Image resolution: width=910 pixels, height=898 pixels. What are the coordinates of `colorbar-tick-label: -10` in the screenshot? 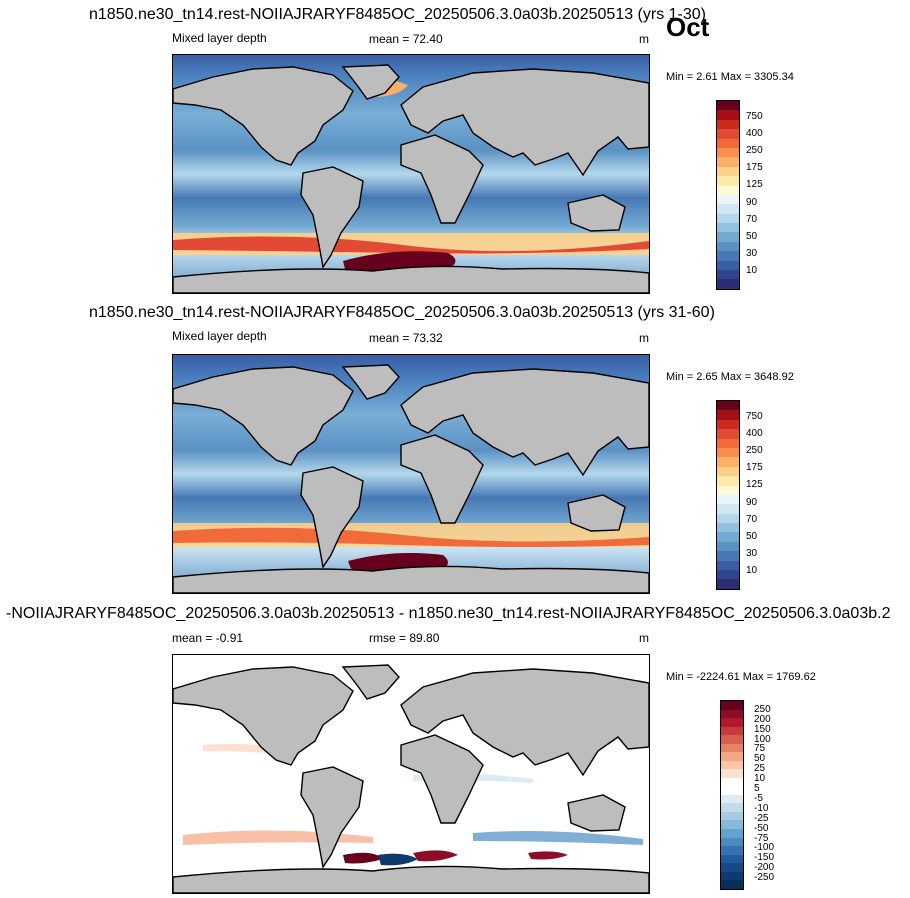 It's located at (761, 808).